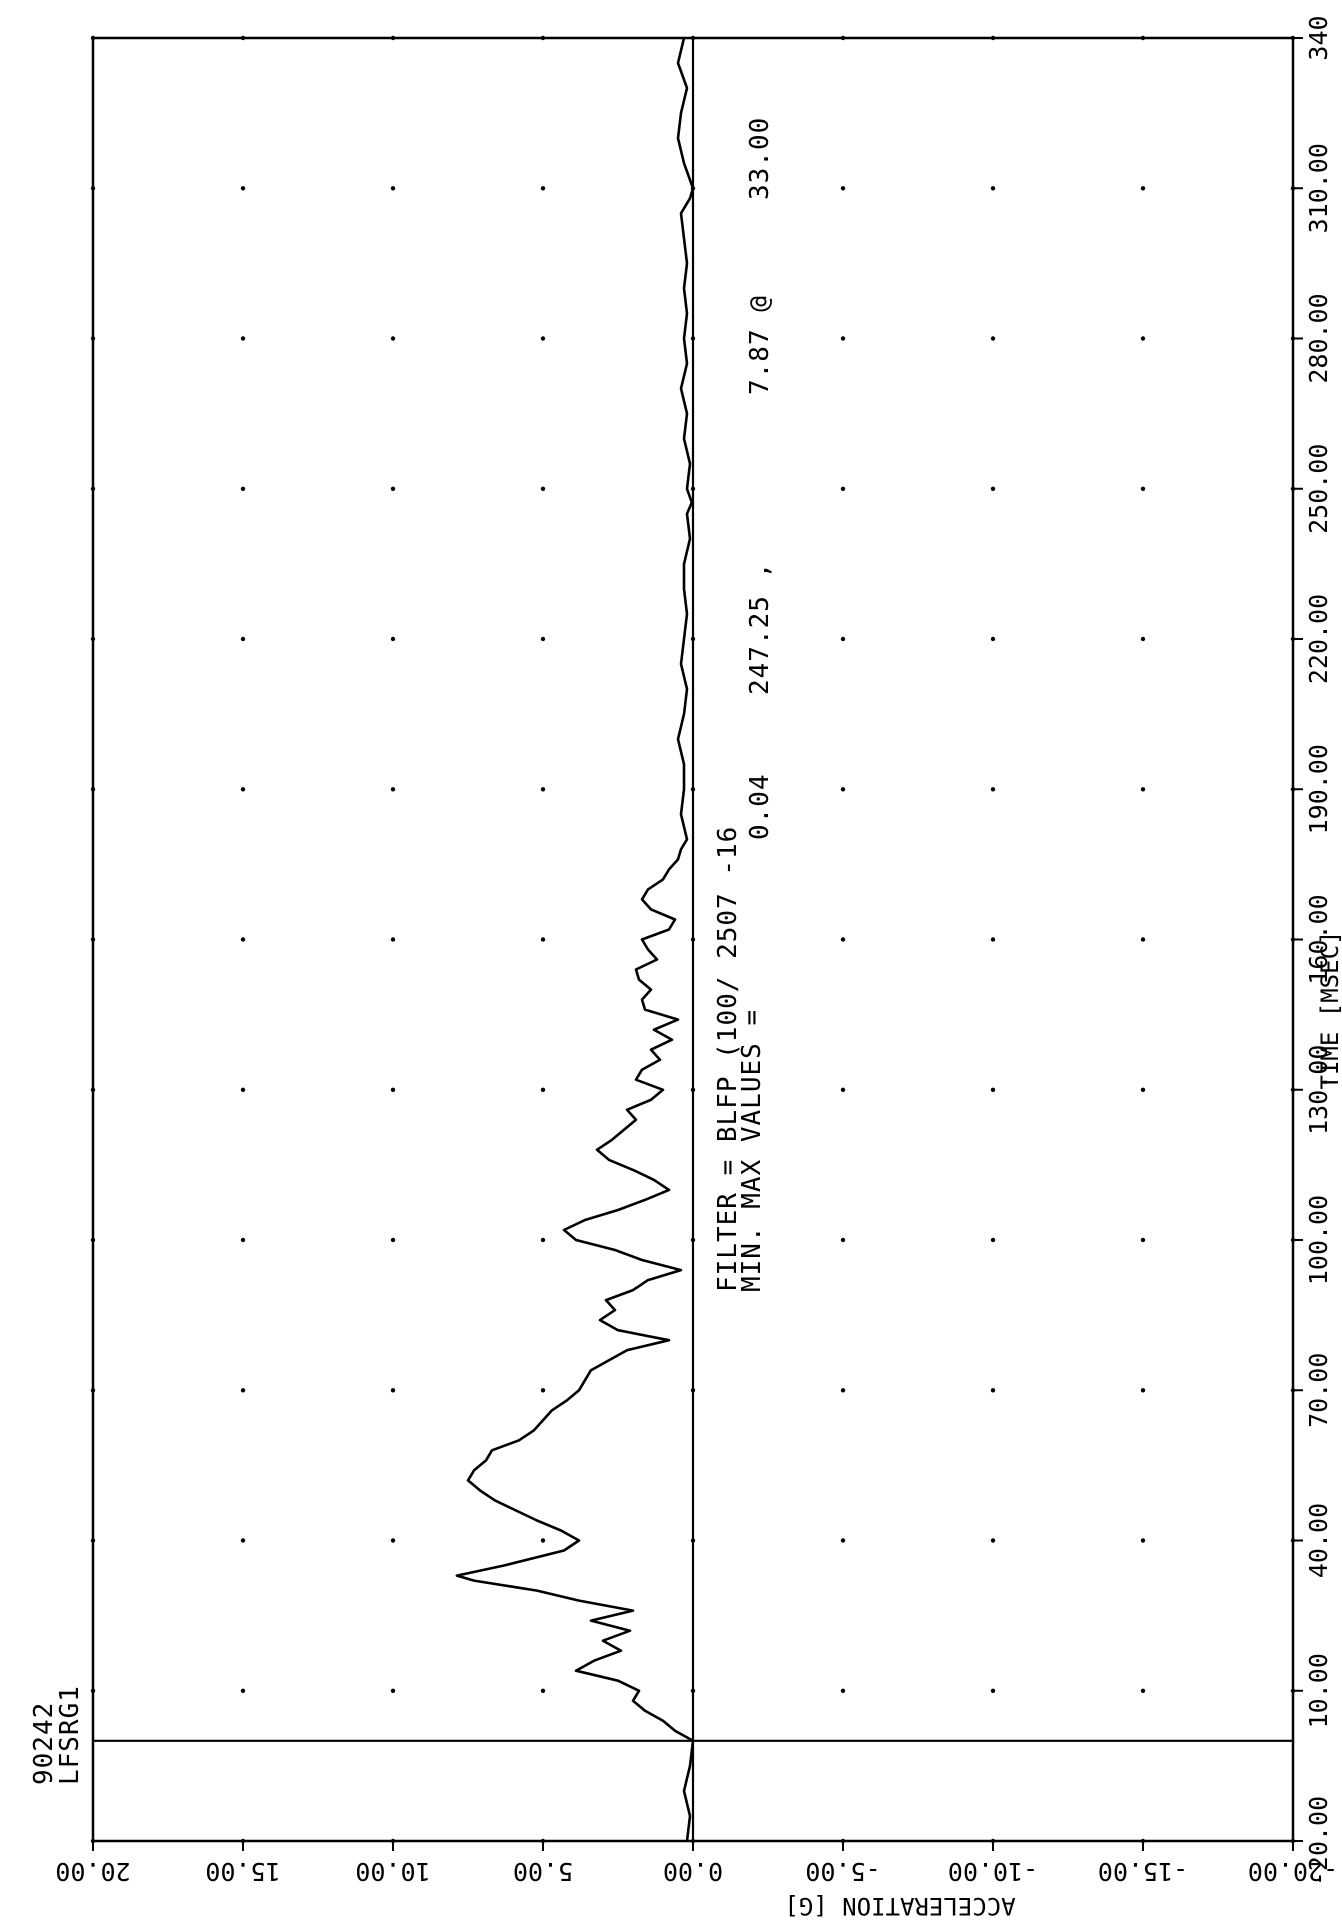  What do you see at coordinates (760, 158) in the screenshot?
I see `max-time-label: 33.00` at bounding box center [760, 158].